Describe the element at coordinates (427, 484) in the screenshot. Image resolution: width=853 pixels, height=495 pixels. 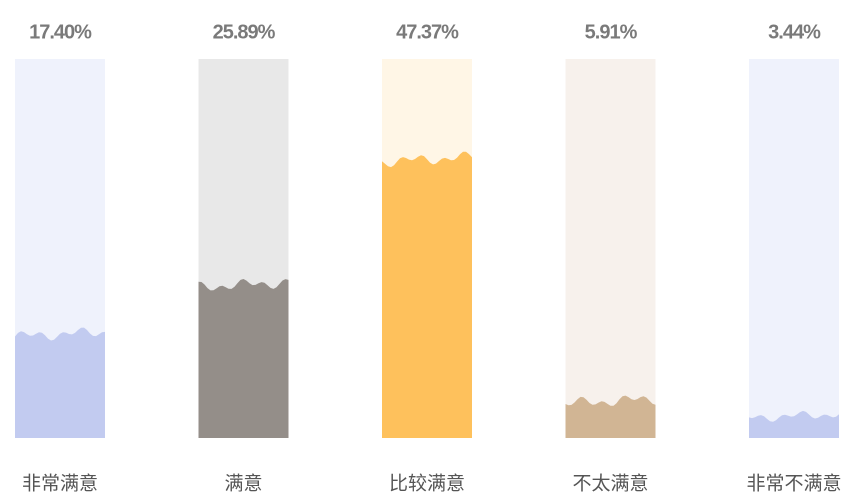
I see `category-label: 比较满意` at that location.